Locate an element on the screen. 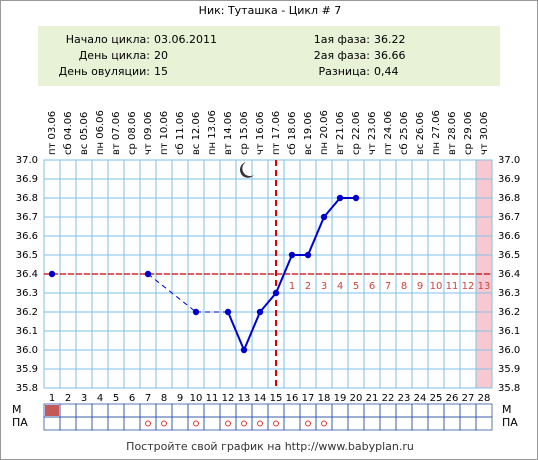 The image size is (538, 460). date-label: ср 29.06 is located at coordinates (468, 133).